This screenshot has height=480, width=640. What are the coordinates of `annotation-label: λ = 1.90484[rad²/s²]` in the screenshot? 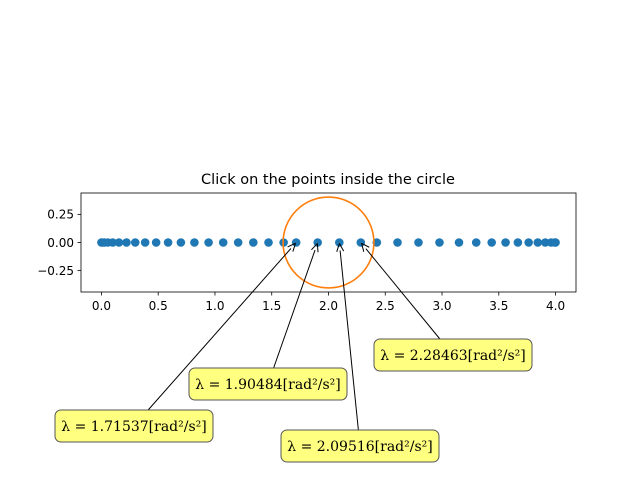 It's located at (267, 385).